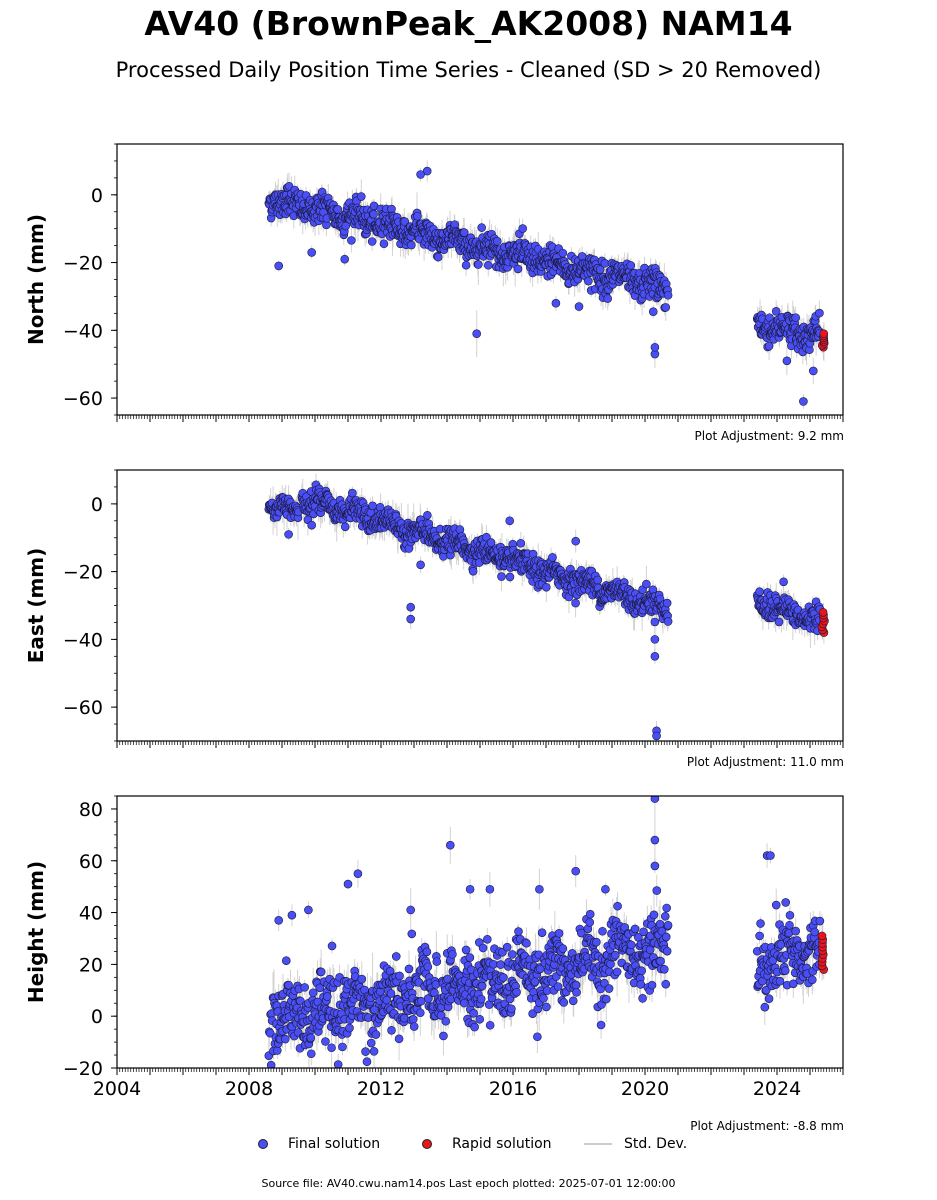 The height and width of the screenshot is (1200, 937). What do you see at coordinates (769, 436) in the screenshot?
I see `north-adjustment: Plot Adjustment: 9.2 mm` at bounding box center [769, 436].